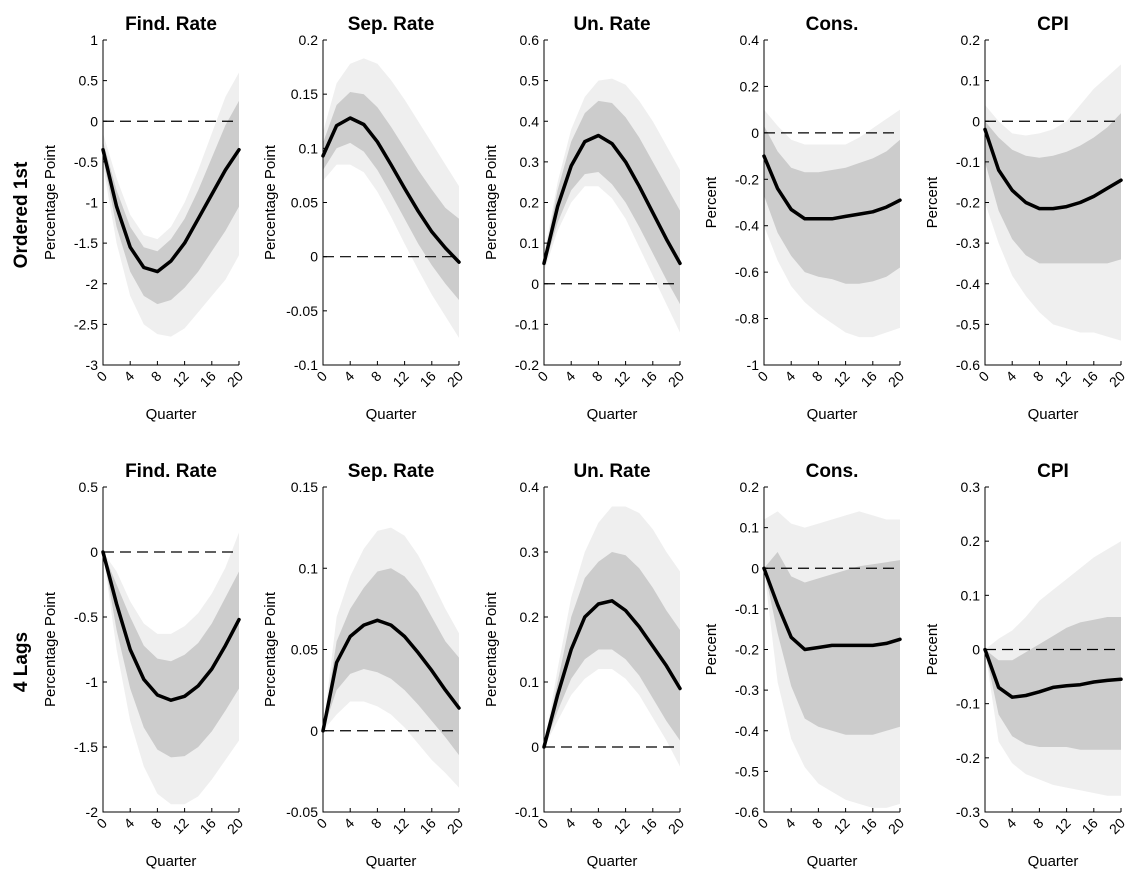 The image size is (1134, 874). What do you see at coordinates (611, 24) in the screenshot?
I see `panel-title: Un. Rate` at bounding box center [611, 24].